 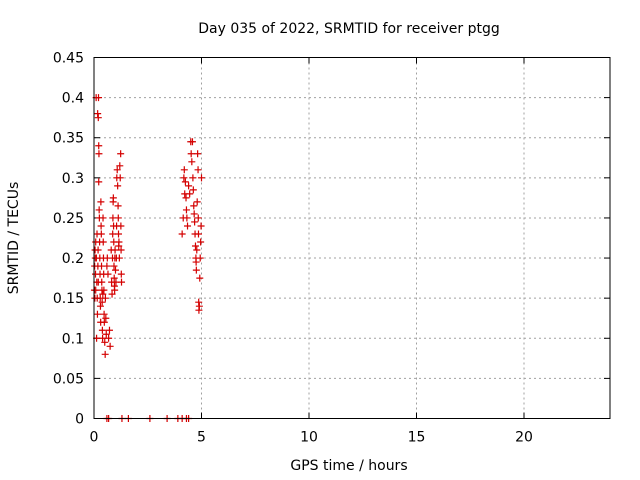 What do you see at coordinates (201, 438) in the screenshot?
I see `x-tick-label: 5` at bounding box center [201, 438].